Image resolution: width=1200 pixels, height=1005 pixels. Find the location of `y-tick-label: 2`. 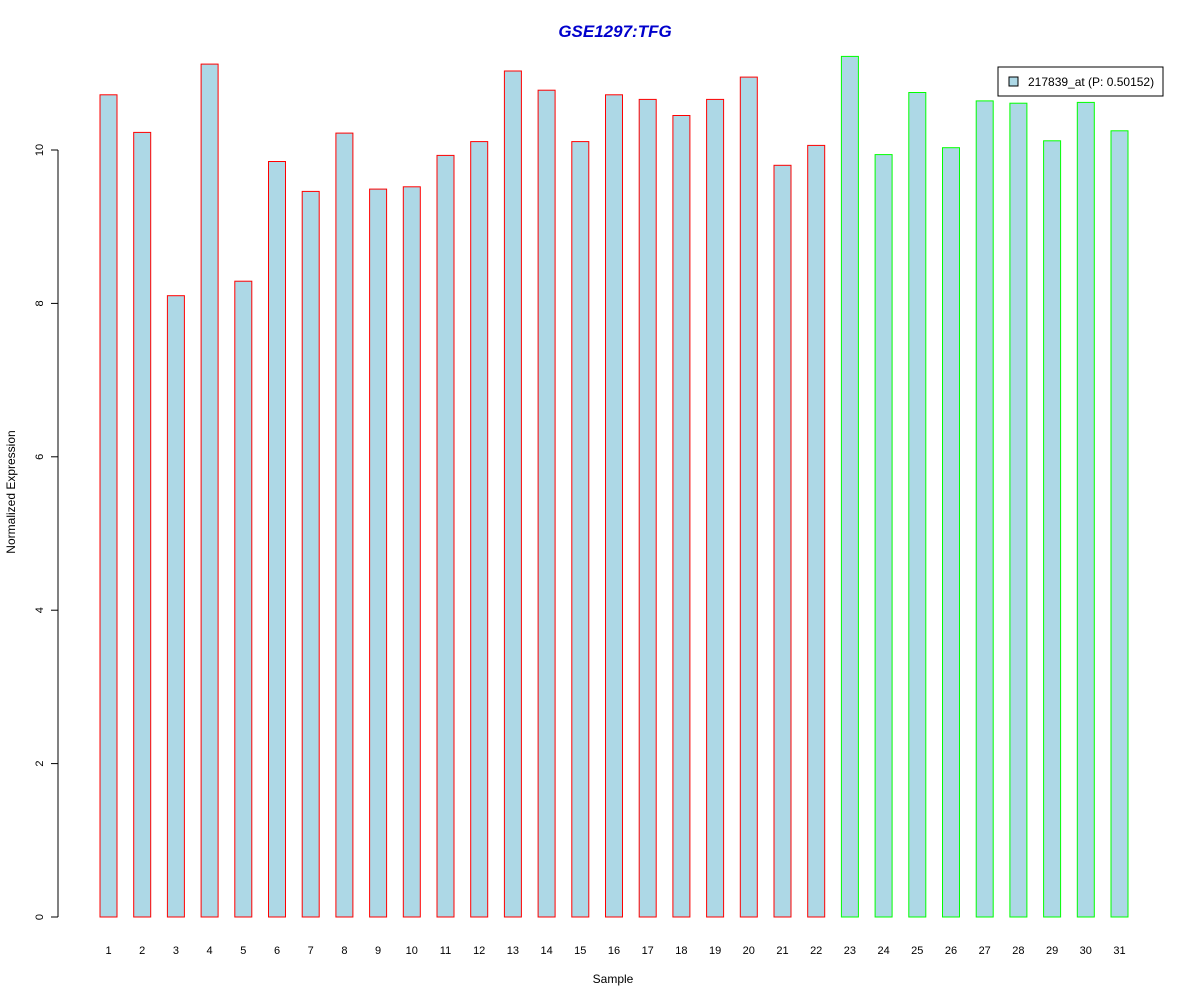

y-tick-label: 2 is located at coordinates (40, 764).